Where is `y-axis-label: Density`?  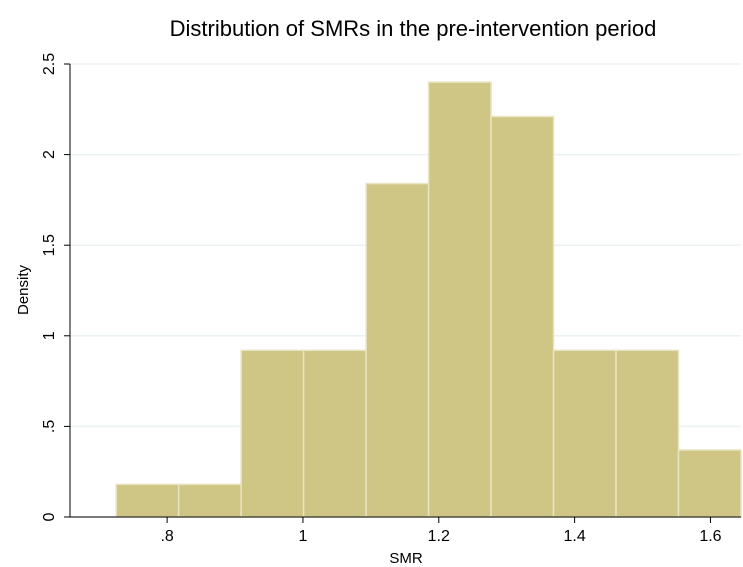 y-axis-label: Density is located at coordinates (23, 289).